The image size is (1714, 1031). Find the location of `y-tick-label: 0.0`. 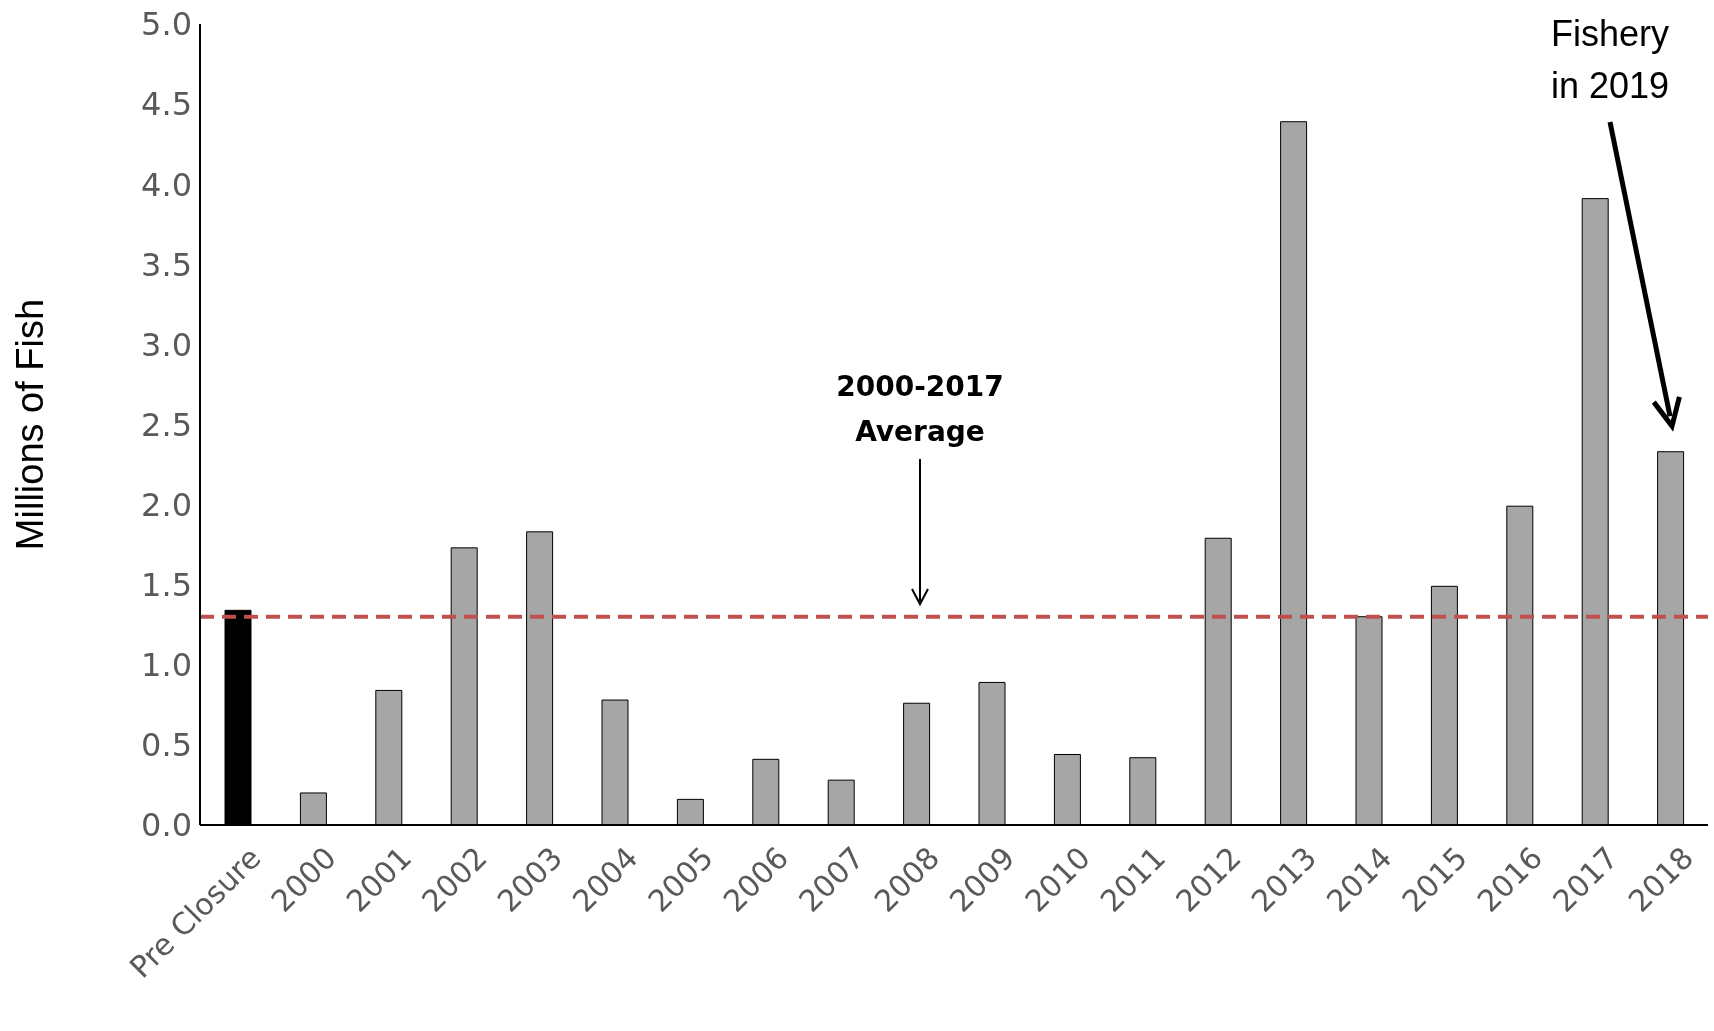

y-tick-label: 0.0 is located at coordinates (166, 825).